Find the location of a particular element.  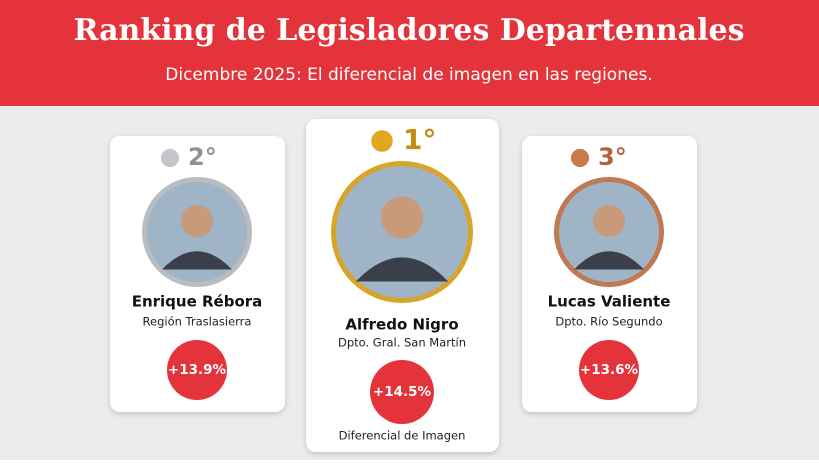

caption: Diferencial de Imagen is located at coordinates (402, 436).